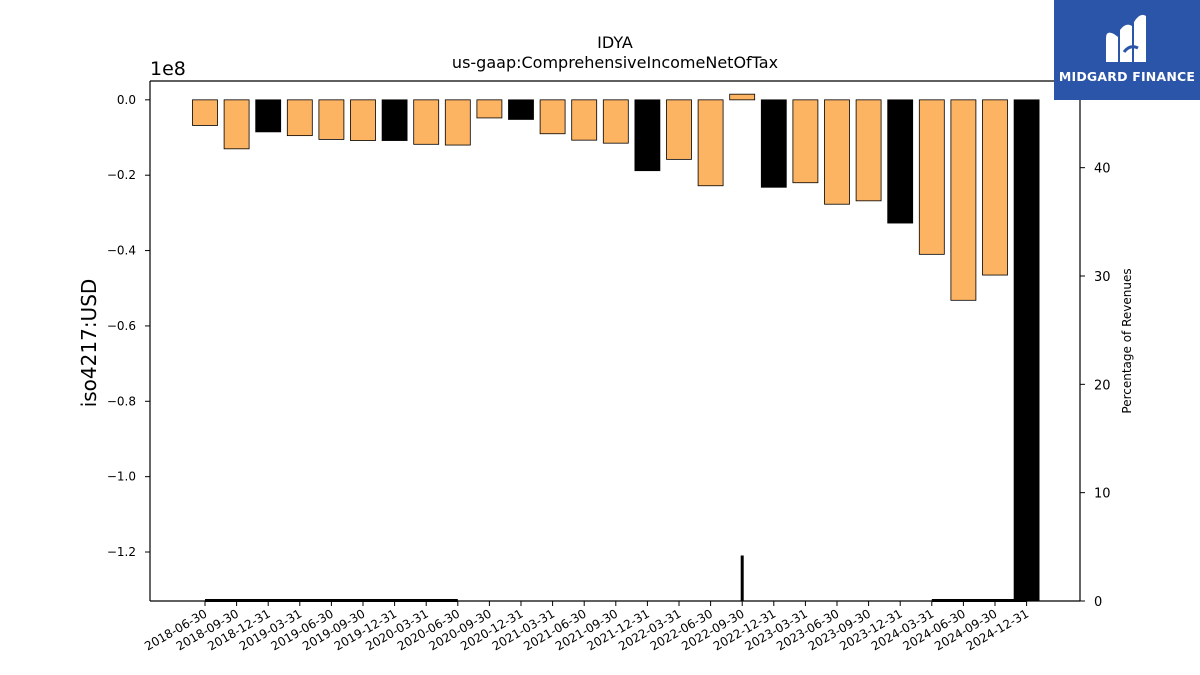 Image resolution: width=1200 pixels, height=675 pixels. I want to click on y-tick-label: 0.0, so click(126, 100).